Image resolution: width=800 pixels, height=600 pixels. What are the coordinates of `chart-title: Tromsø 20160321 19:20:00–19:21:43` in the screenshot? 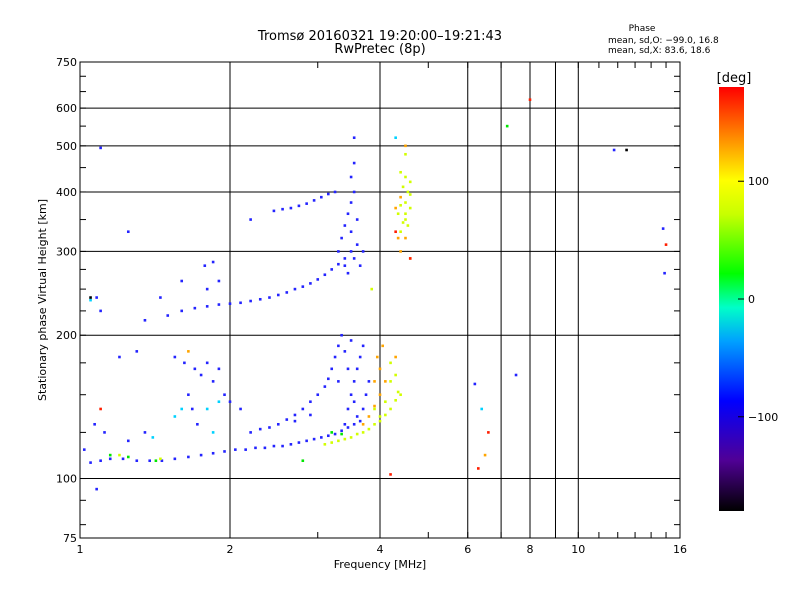 It's located at (379, 36).